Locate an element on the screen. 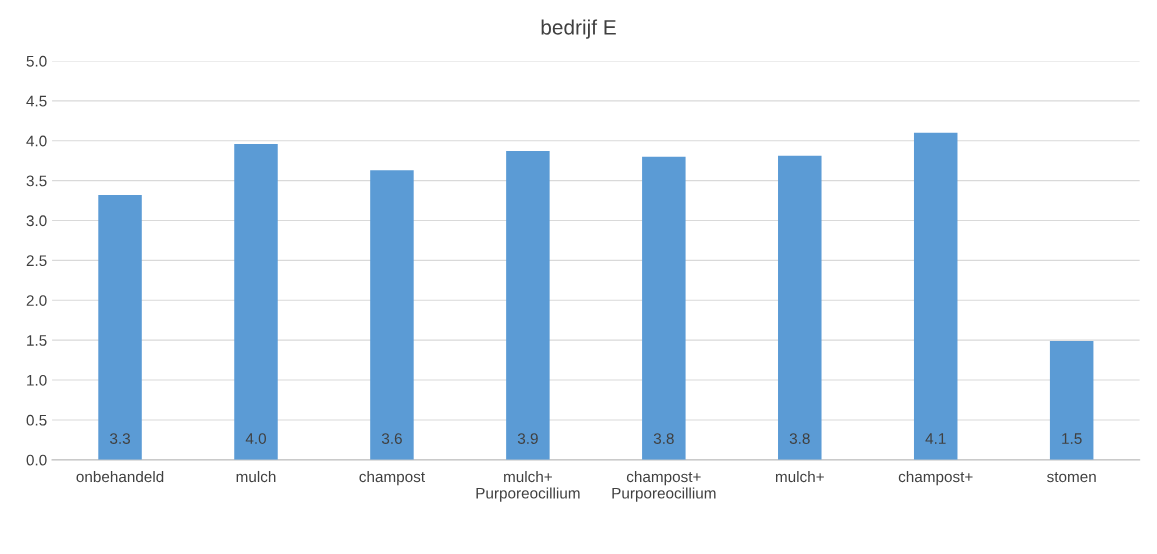 The width and height of the screenshot is (1157, 554). data-label: 3.3 is located at coordinates (120, 438).